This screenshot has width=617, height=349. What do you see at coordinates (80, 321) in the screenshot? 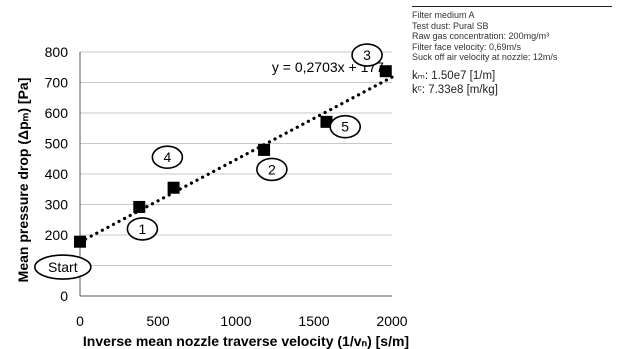
I see `x-tick-label: 0` at bounding box center [80, 321].